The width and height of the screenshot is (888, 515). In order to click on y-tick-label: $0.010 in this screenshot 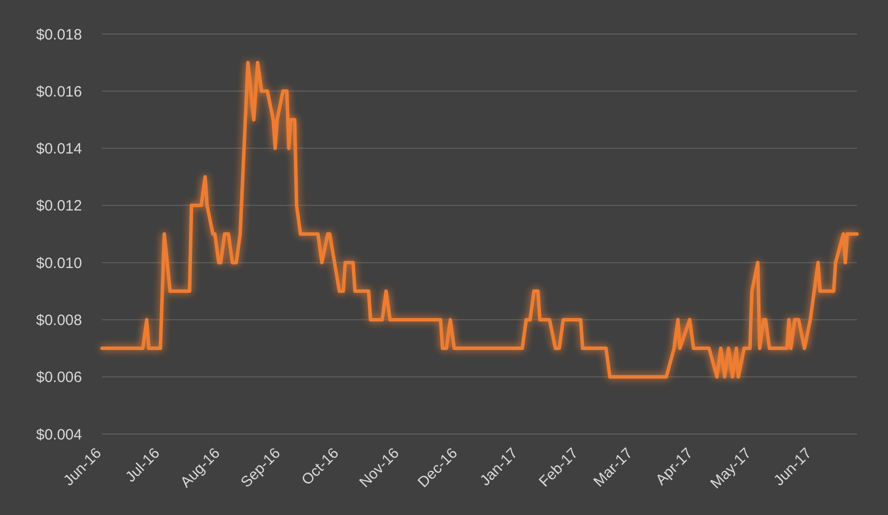, I will do `click(59, 263)`.